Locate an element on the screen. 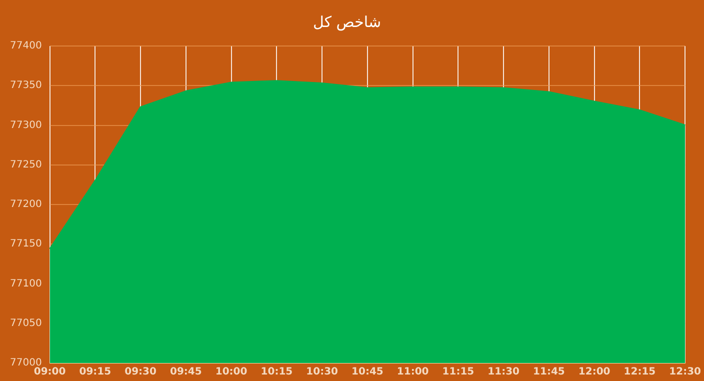  x-tick-label: 11:45 is located at coordinates (549, 372).